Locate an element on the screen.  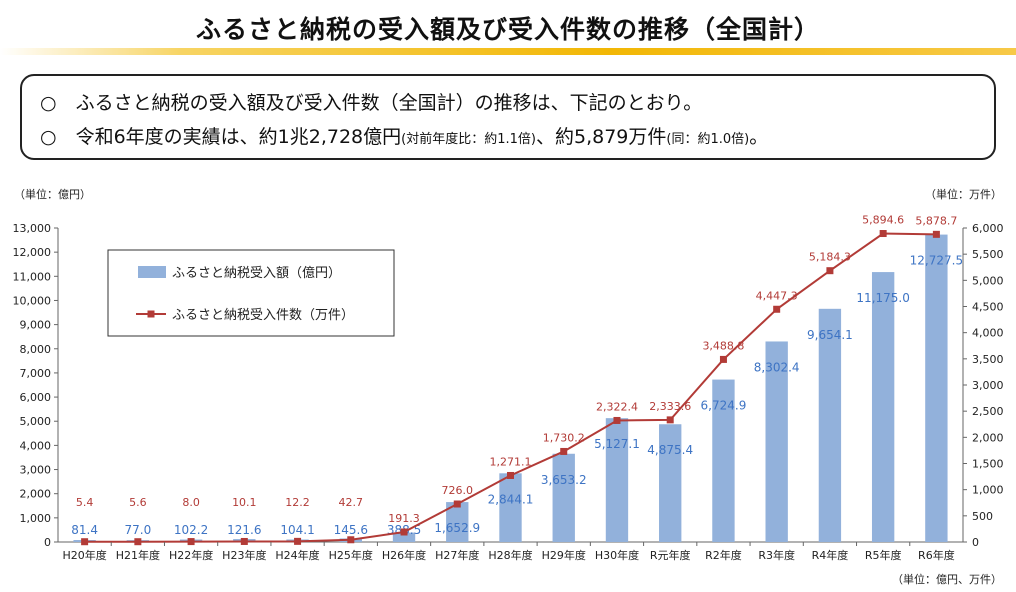
left-tick-label: 10,000 is located at coordinates (32, 300).